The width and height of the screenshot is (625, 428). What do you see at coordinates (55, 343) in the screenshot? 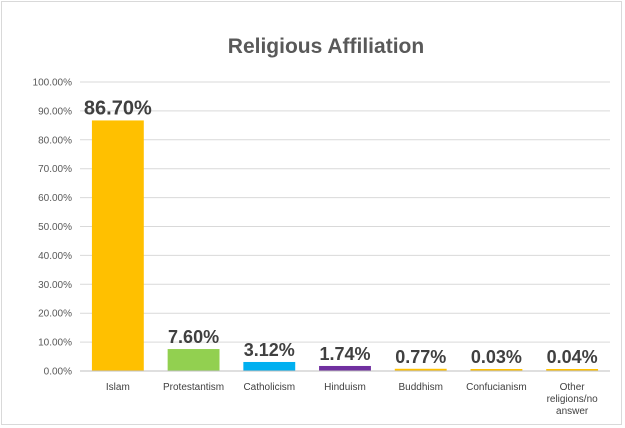
I see `y-tick-label: 10.00%` at bounding box center [55, 343].